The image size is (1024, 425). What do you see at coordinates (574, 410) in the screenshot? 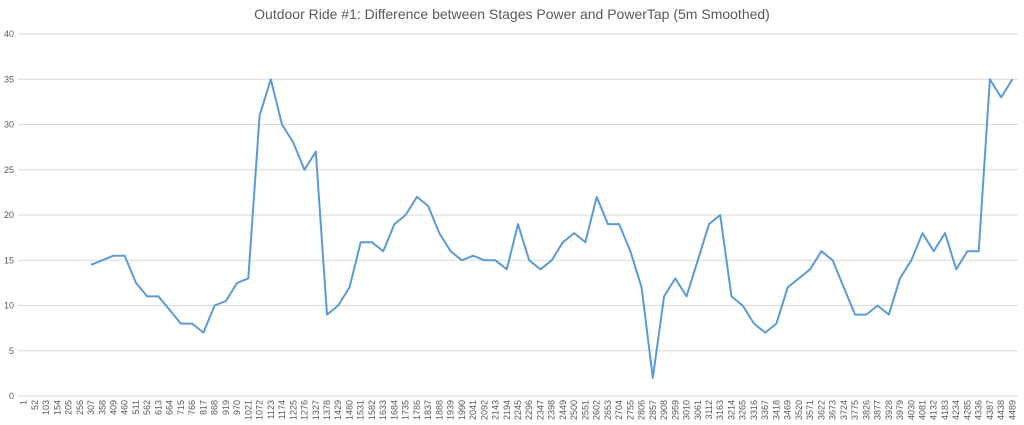
I see `x-tick-label: 2500` at bounding box center [574, 410].